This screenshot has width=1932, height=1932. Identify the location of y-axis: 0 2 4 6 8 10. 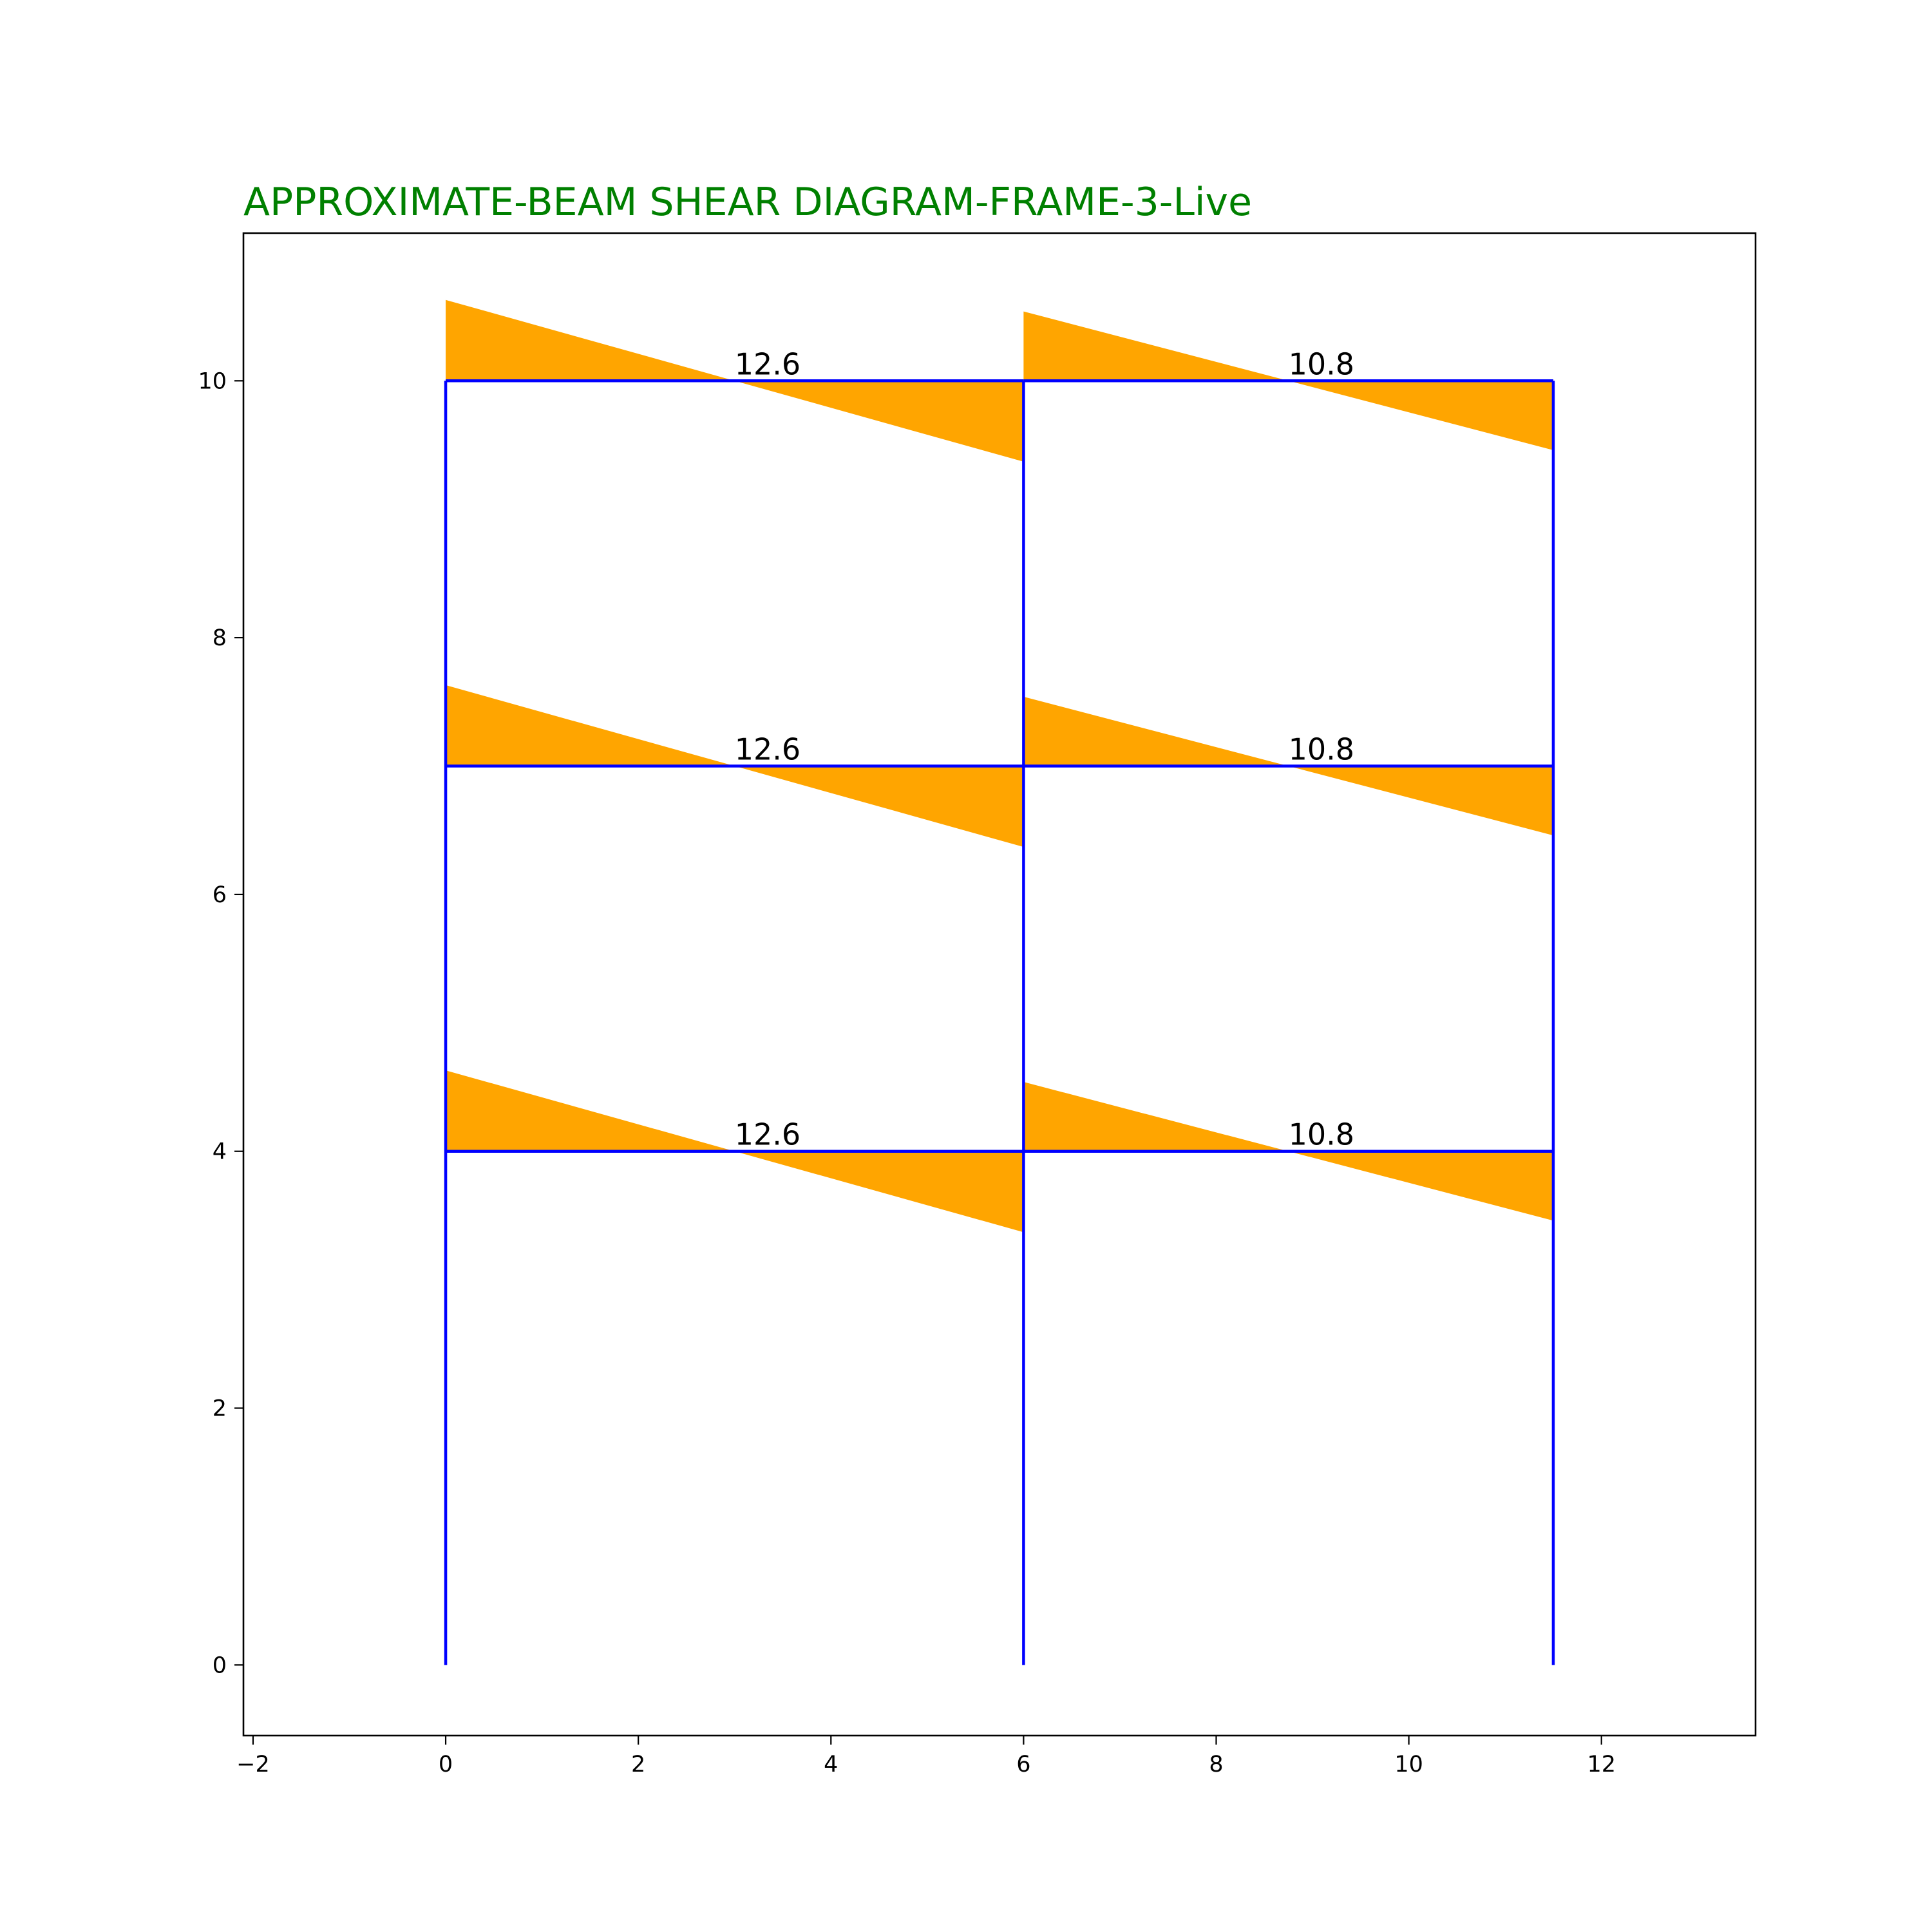
(221, 1023).